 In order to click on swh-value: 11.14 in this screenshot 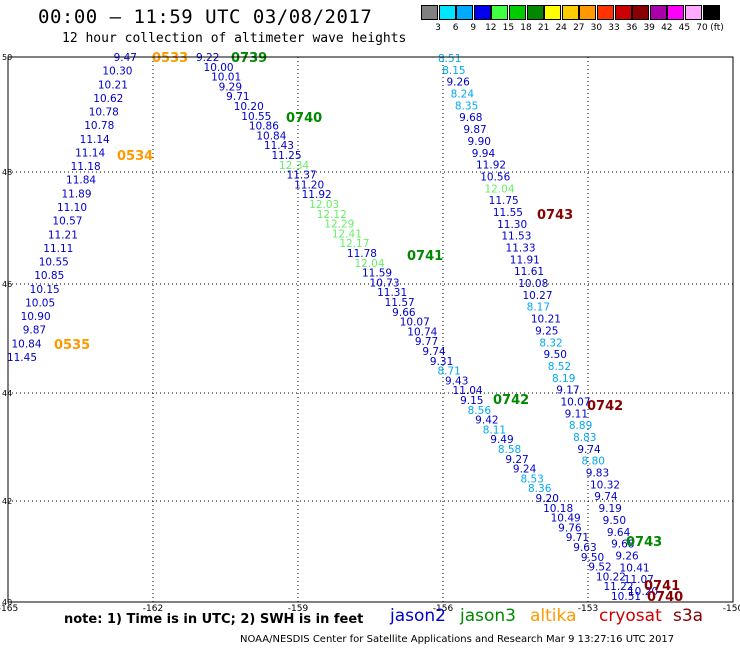, I will do `click(95, 140)`.